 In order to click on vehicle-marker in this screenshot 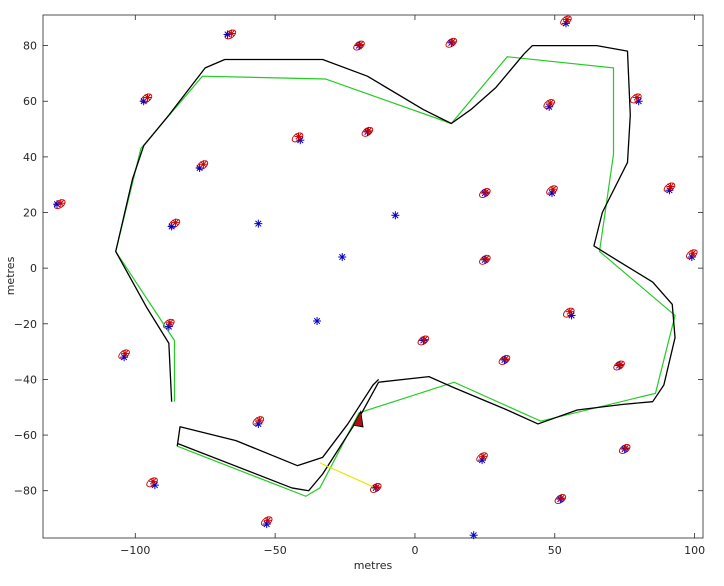, I will do `click(358, 419)`.